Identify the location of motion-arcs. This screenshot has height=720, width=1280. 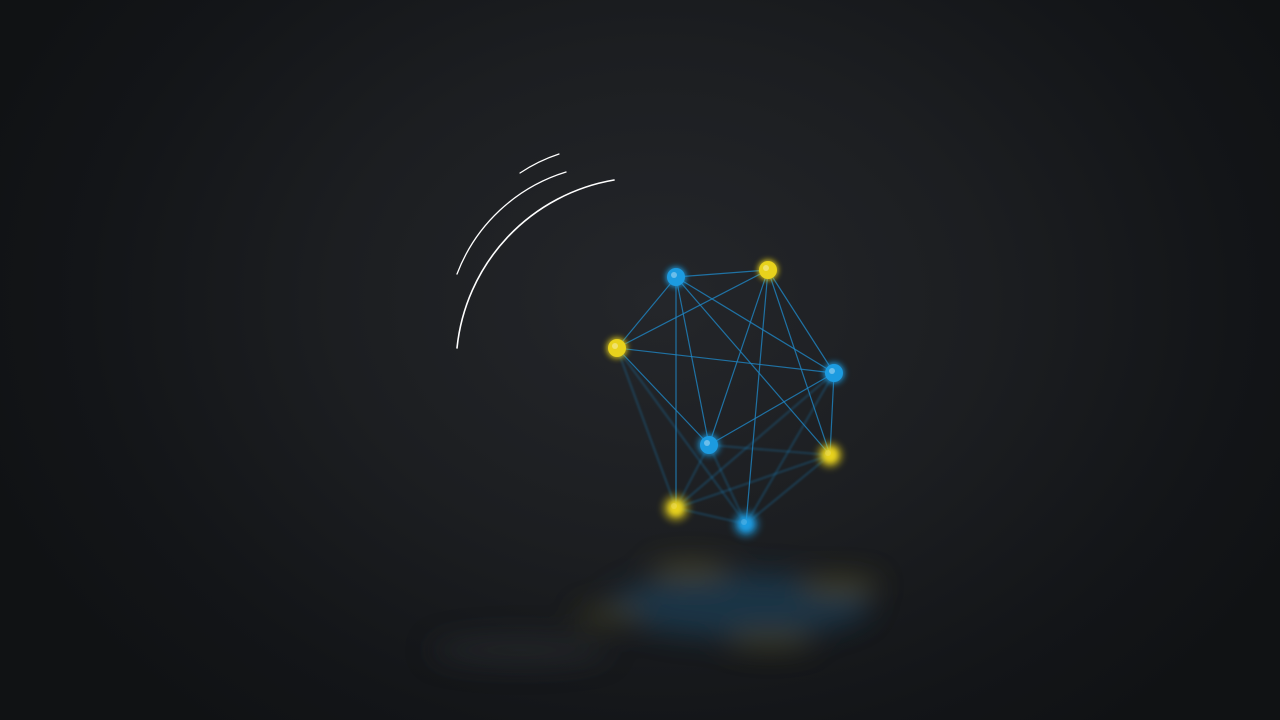
(535, 251).